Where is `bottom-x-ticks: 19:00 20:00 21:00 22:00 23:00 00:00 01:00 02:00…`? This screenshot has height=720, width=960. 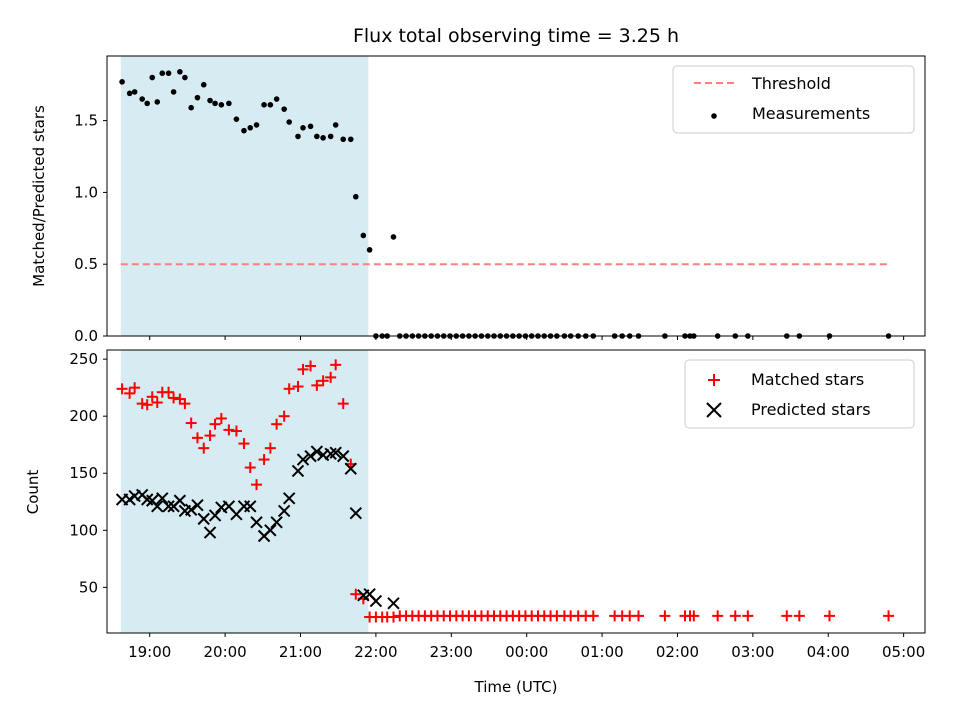 bottom-x-ticks: 19:00 20:00 21:00 22:00 23:00 00:00 01:00 02:00… is located at coordinates (526, 647).